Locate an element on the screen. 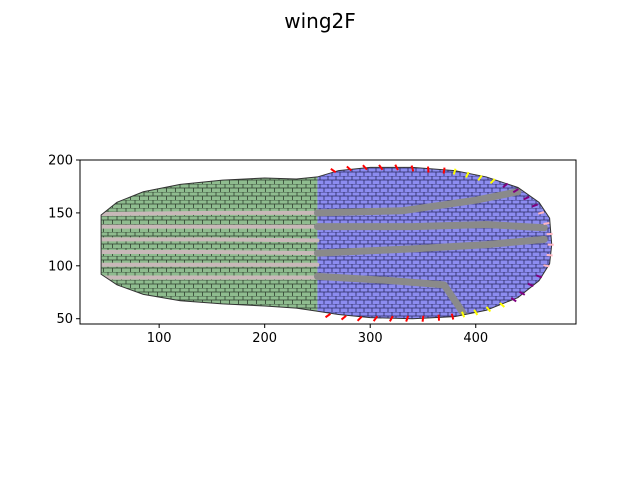 Image resolution: width=640 pixels, height=480 pixels. vein-l1 is located at coordinates (210, 213).